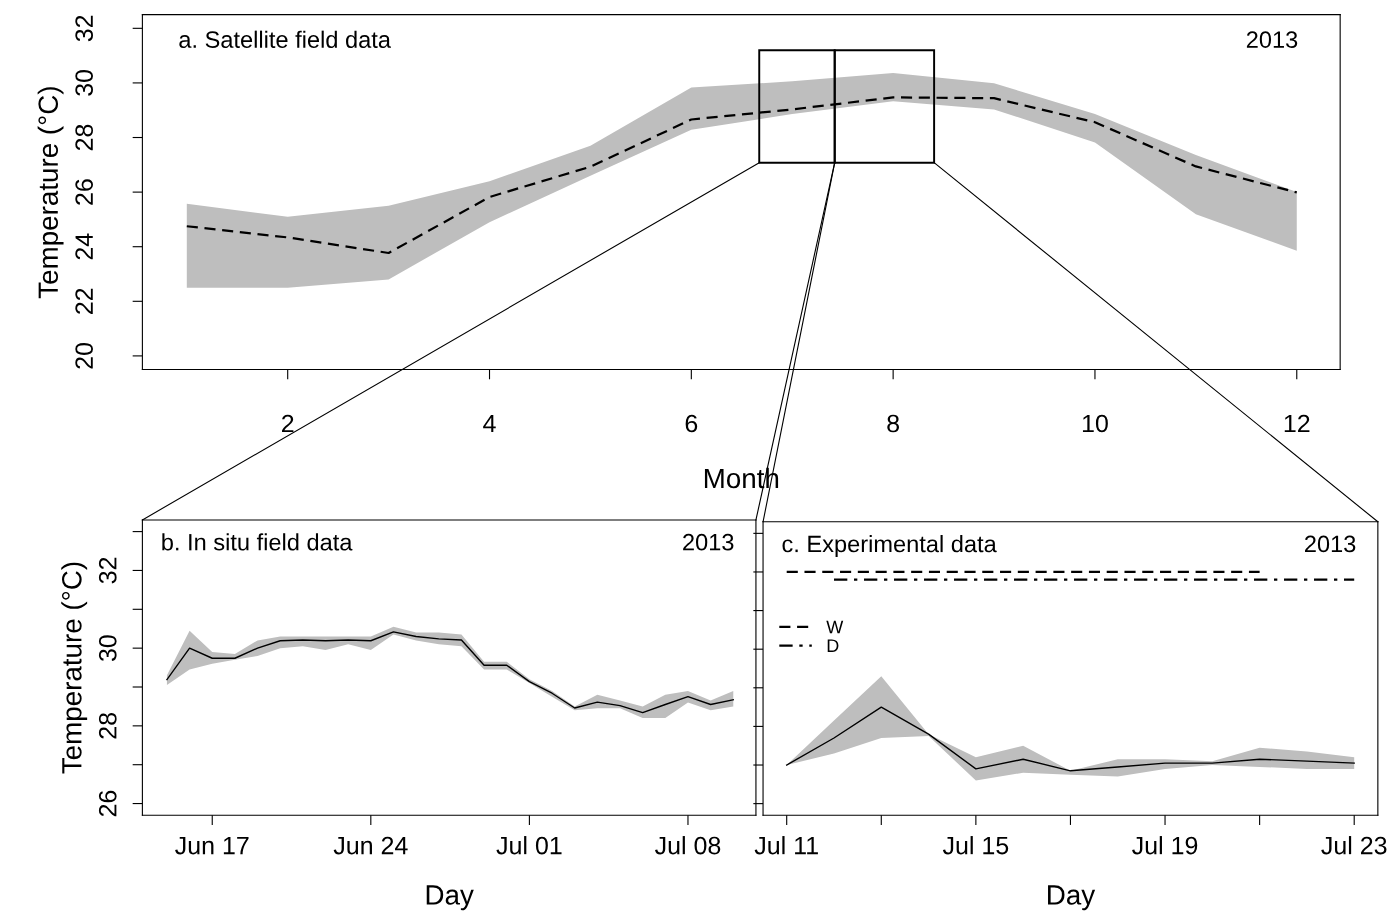  What do you see at coordinates (1297, 423) in the screenshot?
I see `x-tick-label: 12` at bounding box center [1297, 423].